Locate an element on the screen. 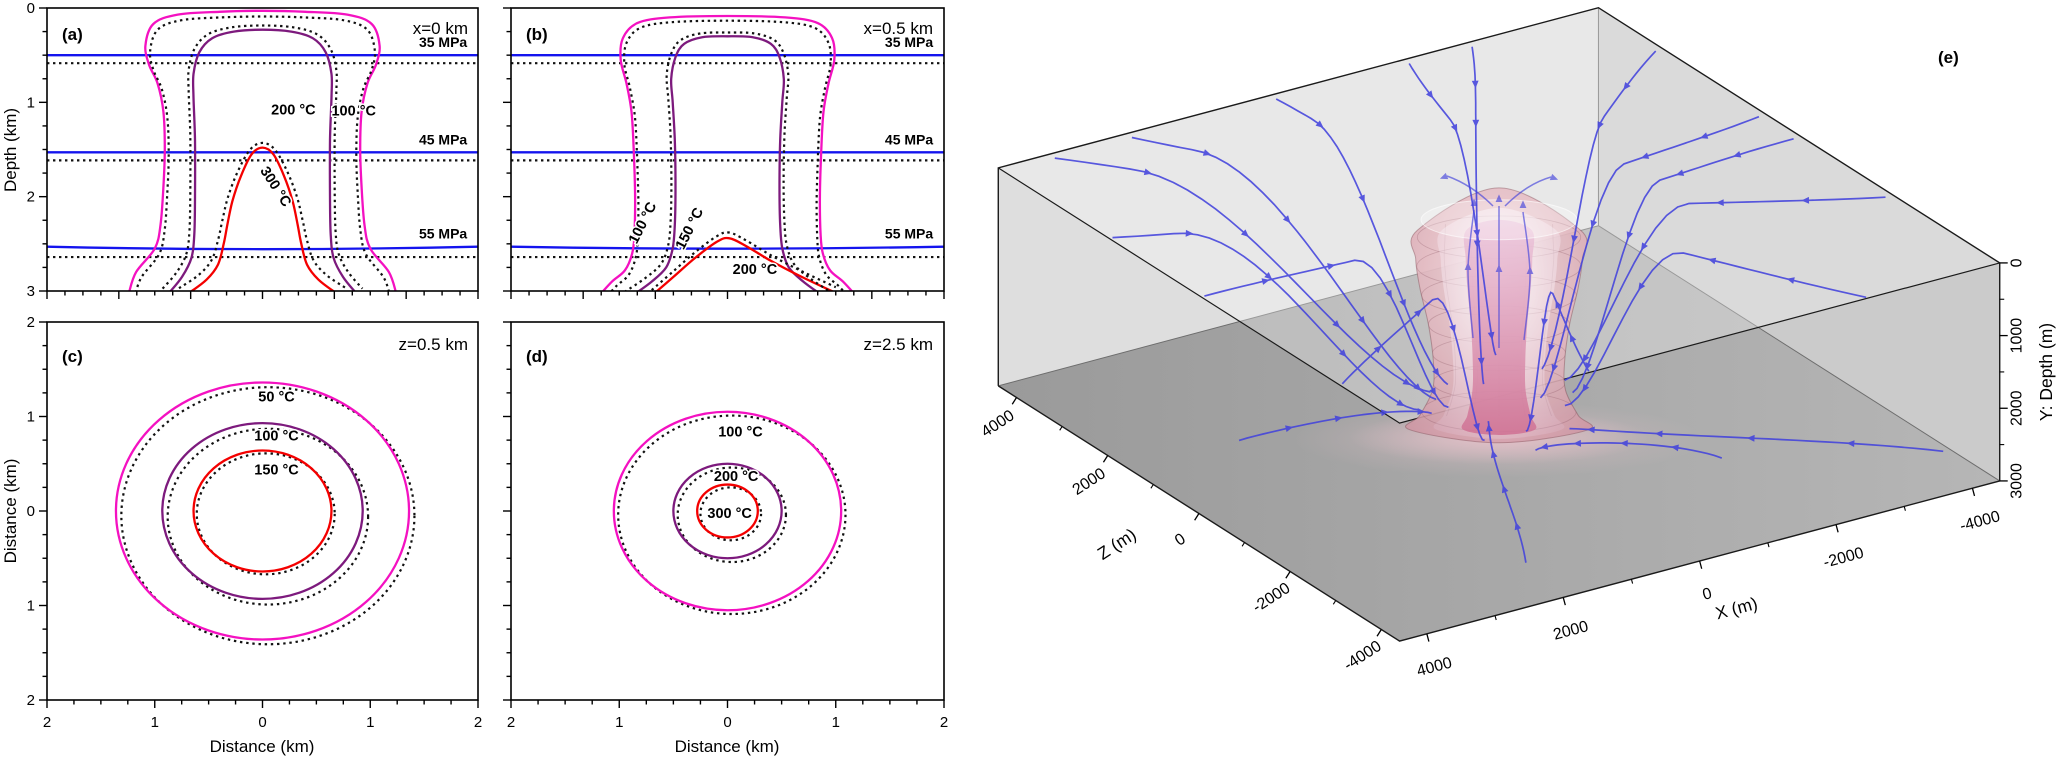 Image resolution: width=2067 pixels, height=764 pixels. panel-border is located at coordinates (262, 511).